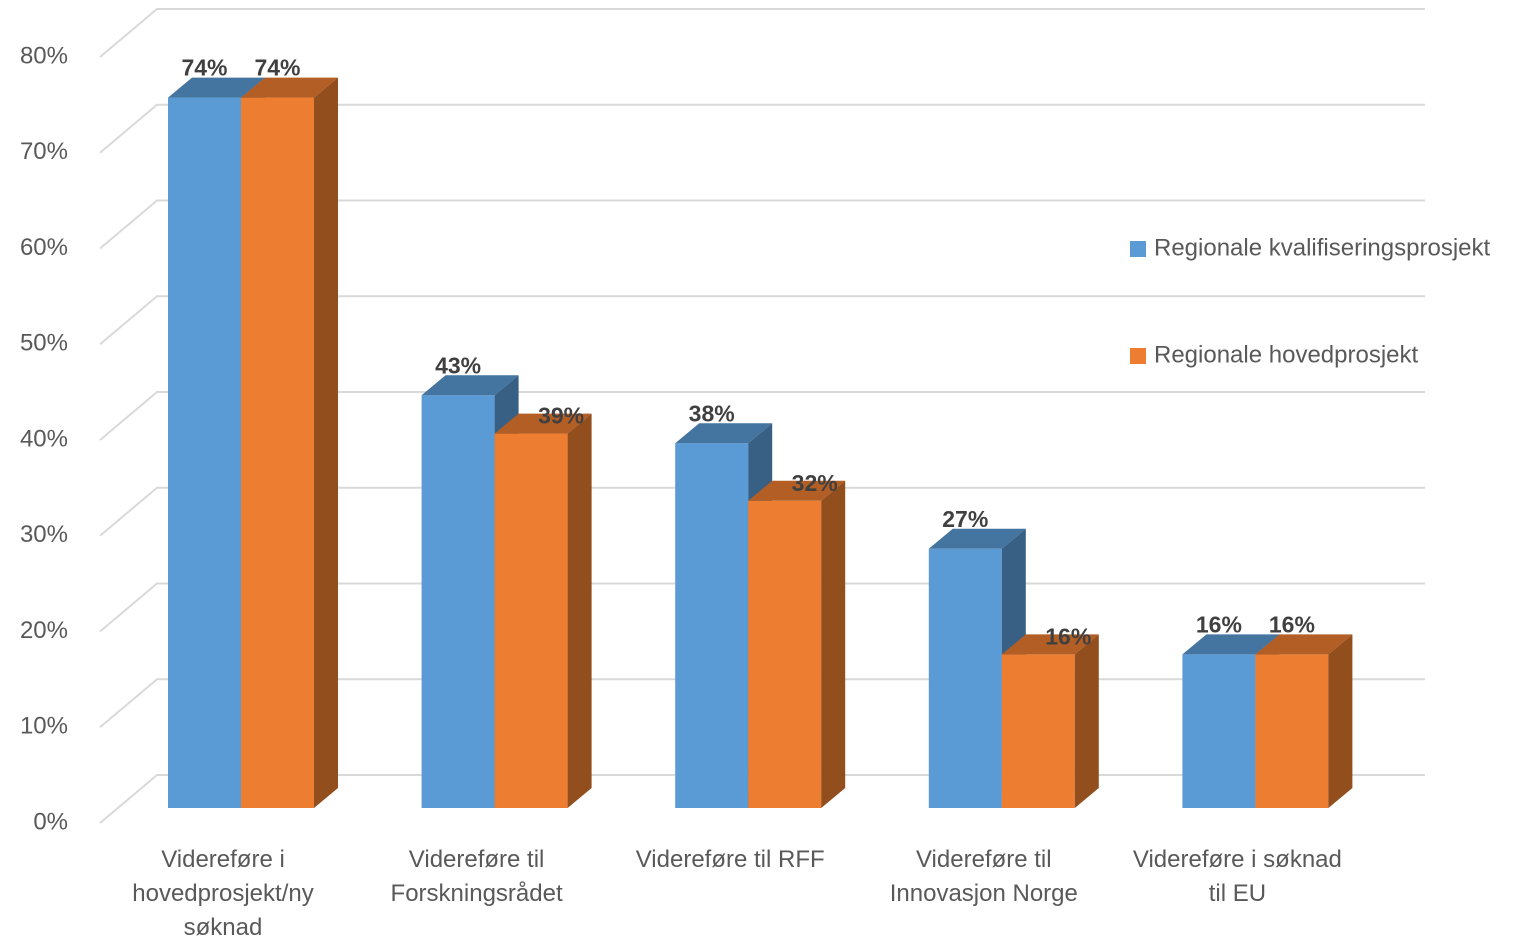 This screenshot has height=942, width=1534. I want to click on y-tick-label: 70%, so click(44, 151).